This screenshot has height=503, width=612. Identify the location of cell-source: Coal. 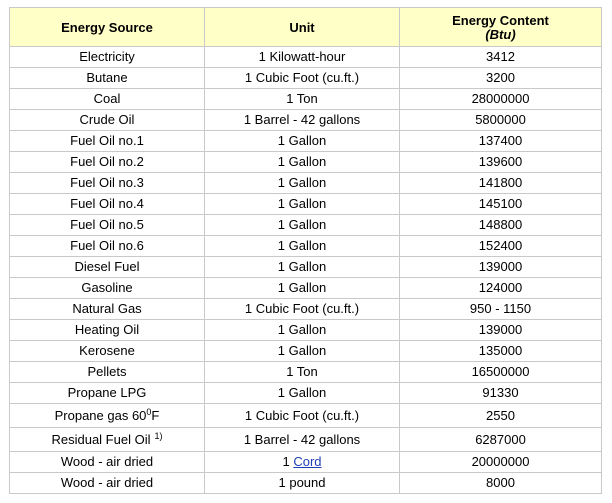
(107, 99).